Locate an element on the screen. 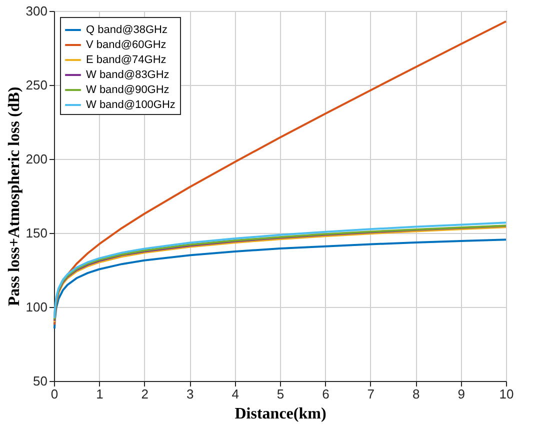 The image size is (539, 434). x-tick-label: 2 is located at coordinates (145, 394).